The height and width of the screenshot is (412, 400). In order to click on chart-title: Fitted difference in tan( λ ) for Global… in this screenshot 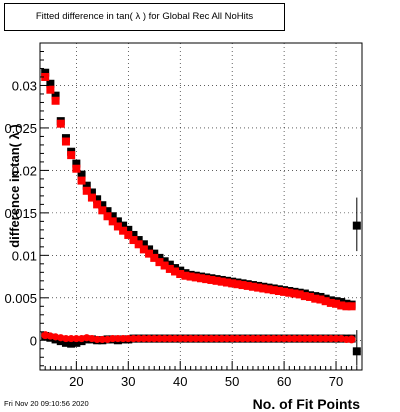, I will do `click(144, 17)`.